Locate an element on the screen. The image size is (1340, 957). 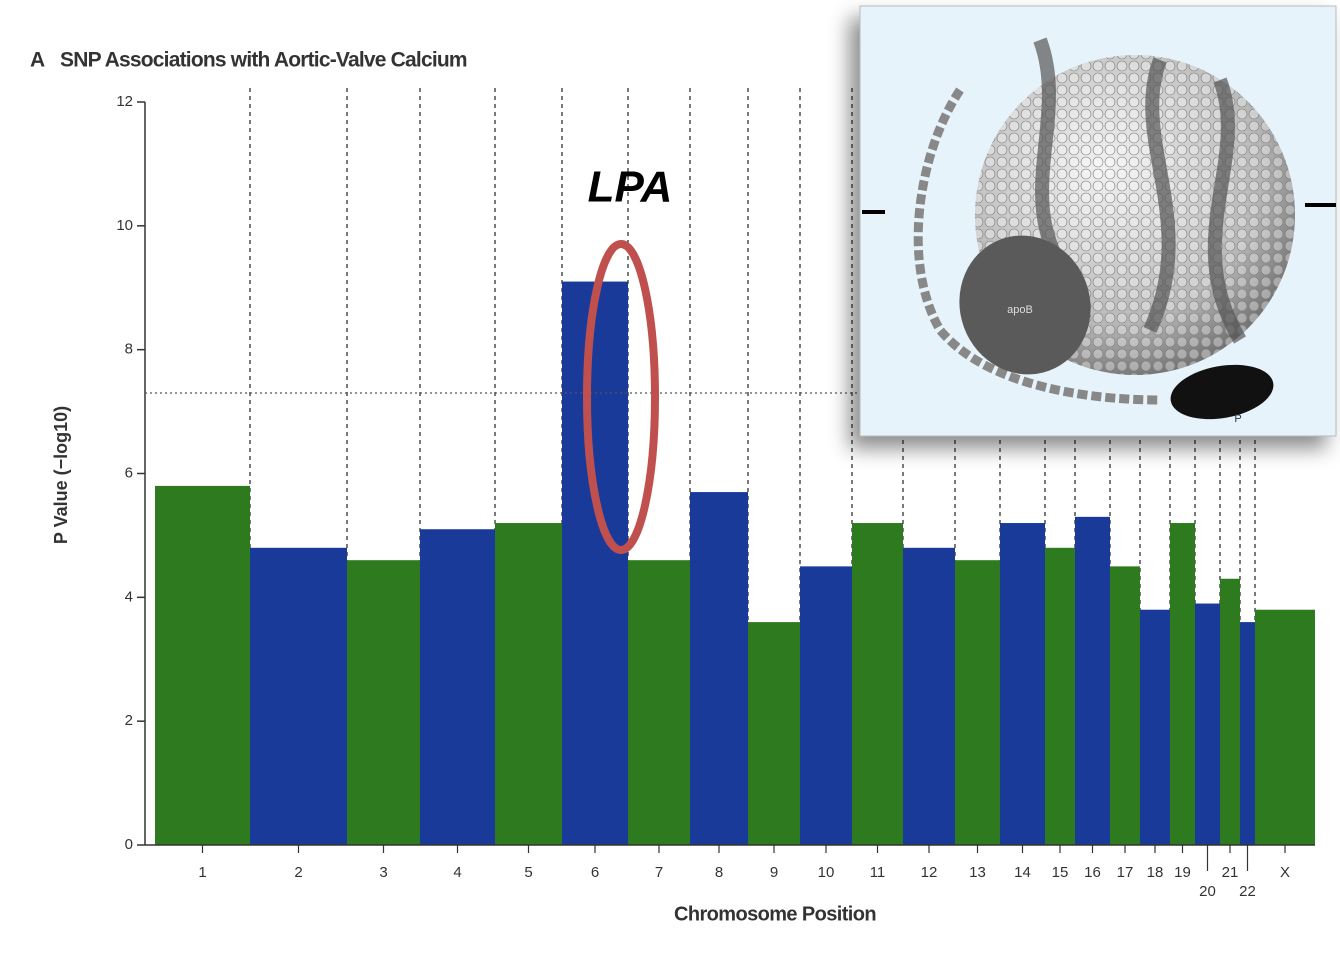
kringle-chain is located at coordinates (1037, 246).